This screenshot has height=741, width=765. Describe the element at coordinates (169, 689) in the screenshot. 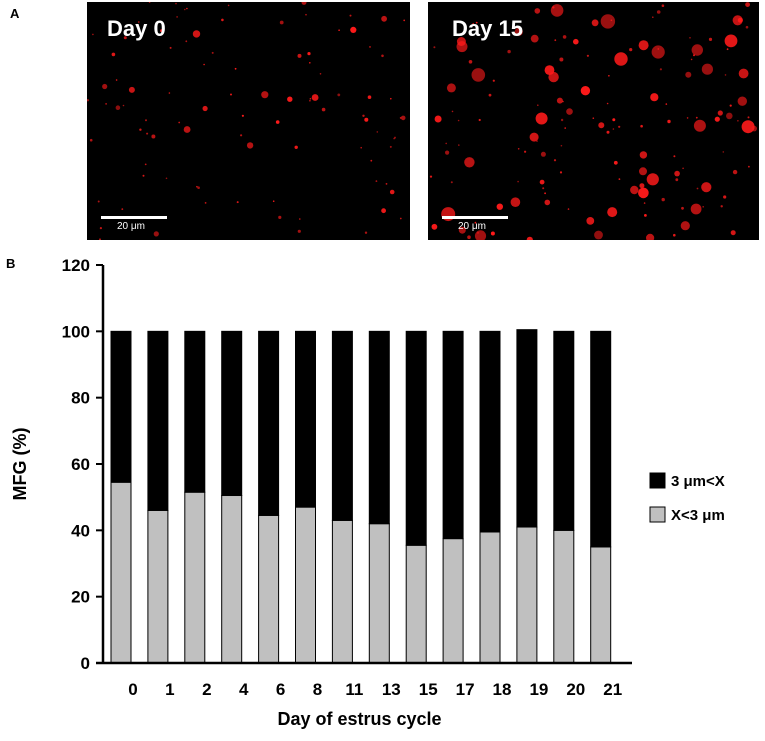

I see `x-tick-label: 1` at that location.